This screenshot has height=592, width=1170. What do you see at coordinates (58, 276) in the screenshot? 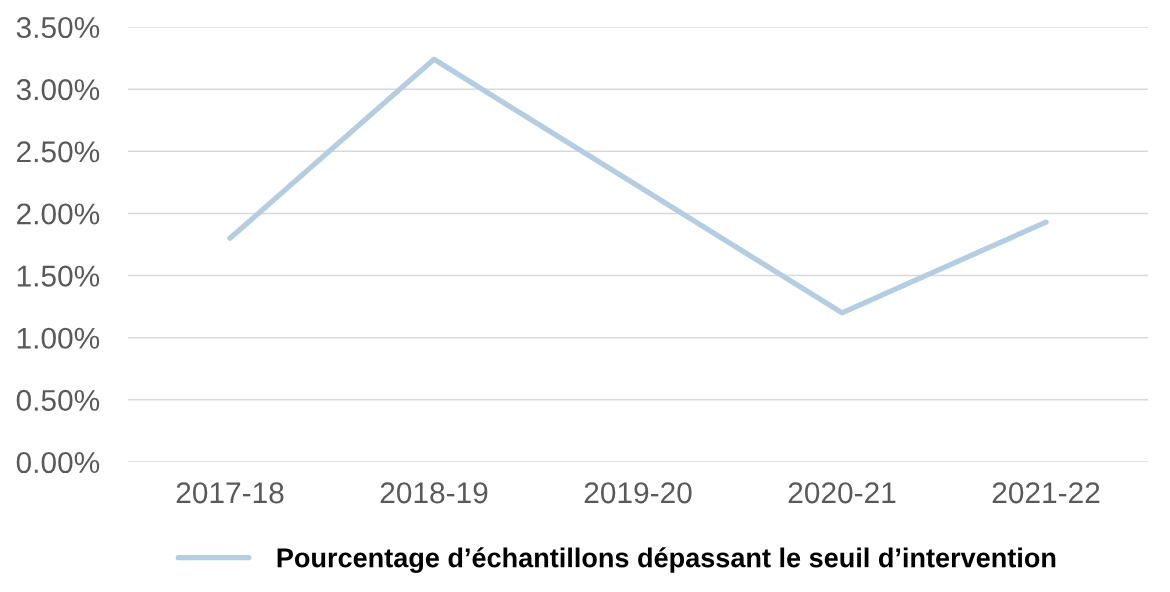
I see `y-tick-label: 1.50%` at bounding box center [58, 276].